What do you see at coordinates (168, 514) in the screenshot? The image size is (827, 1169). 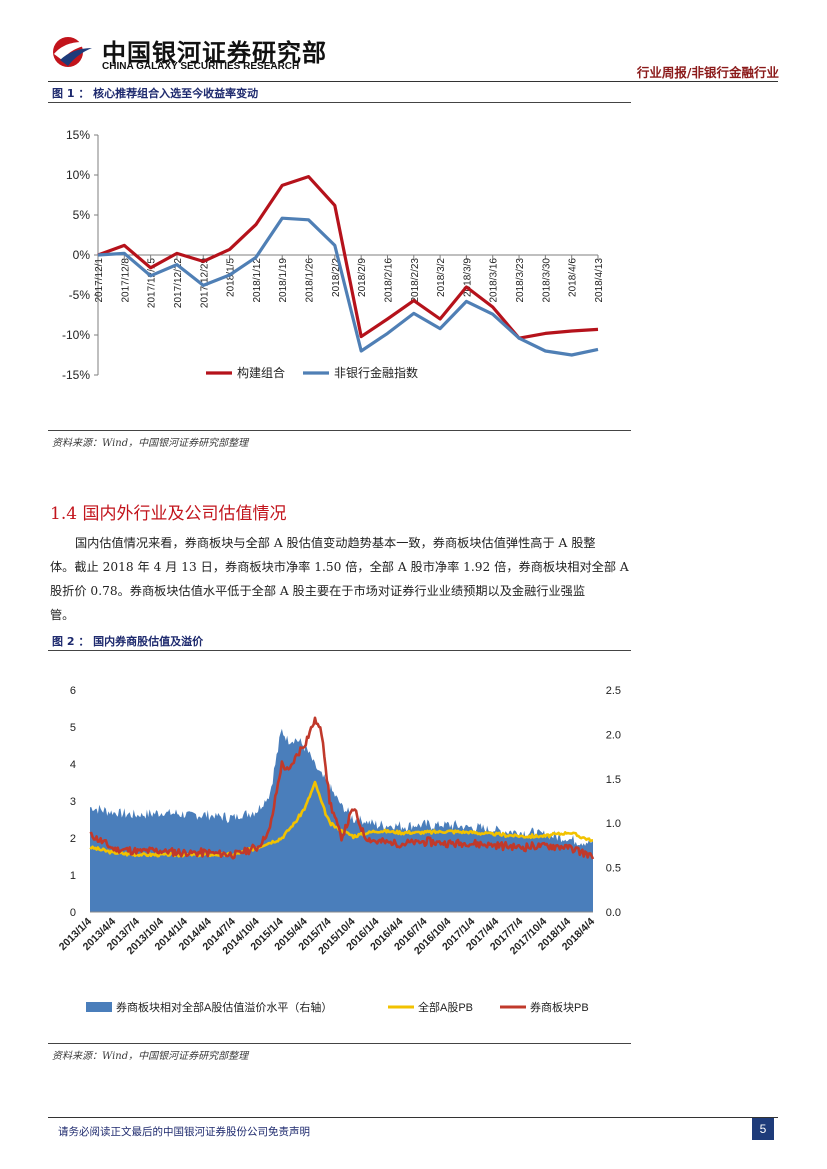 I see `section-heading: 1.4 国内外行业及公司估值情况` at bounding box center [168, 514].